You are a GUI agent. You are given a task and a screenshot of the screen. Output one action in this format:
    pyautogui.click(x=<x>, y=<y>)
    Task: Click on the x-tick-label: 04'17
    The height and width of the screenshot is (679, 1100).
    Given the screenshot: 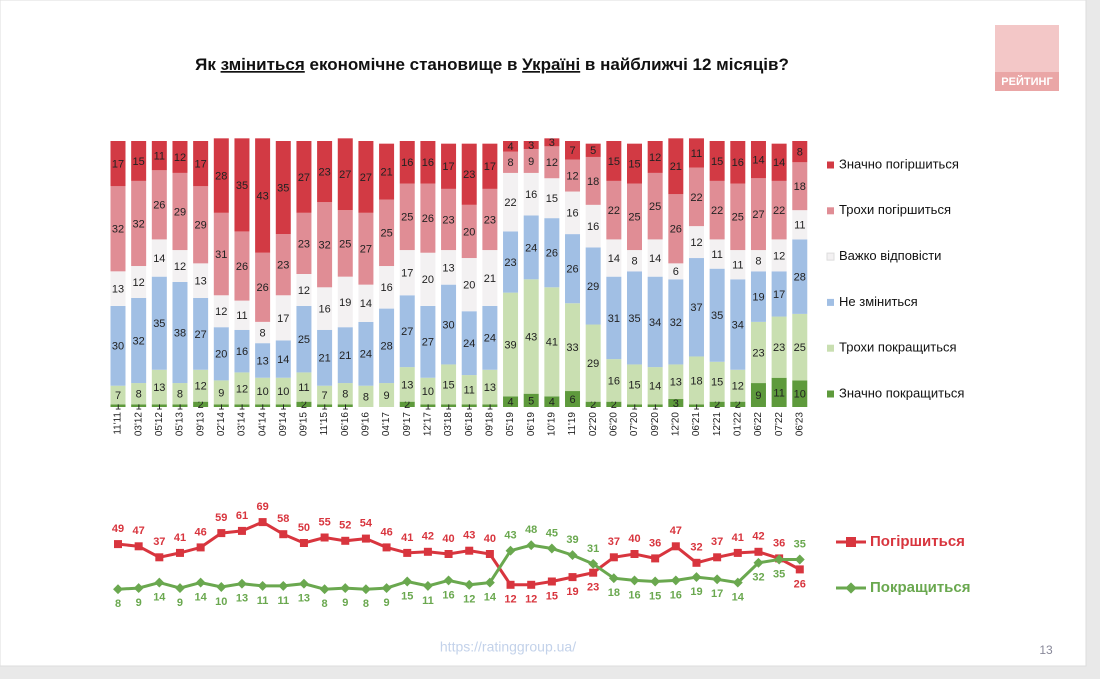 What is the action you would take?
    pyautogui.click(x=386, y=424)
    